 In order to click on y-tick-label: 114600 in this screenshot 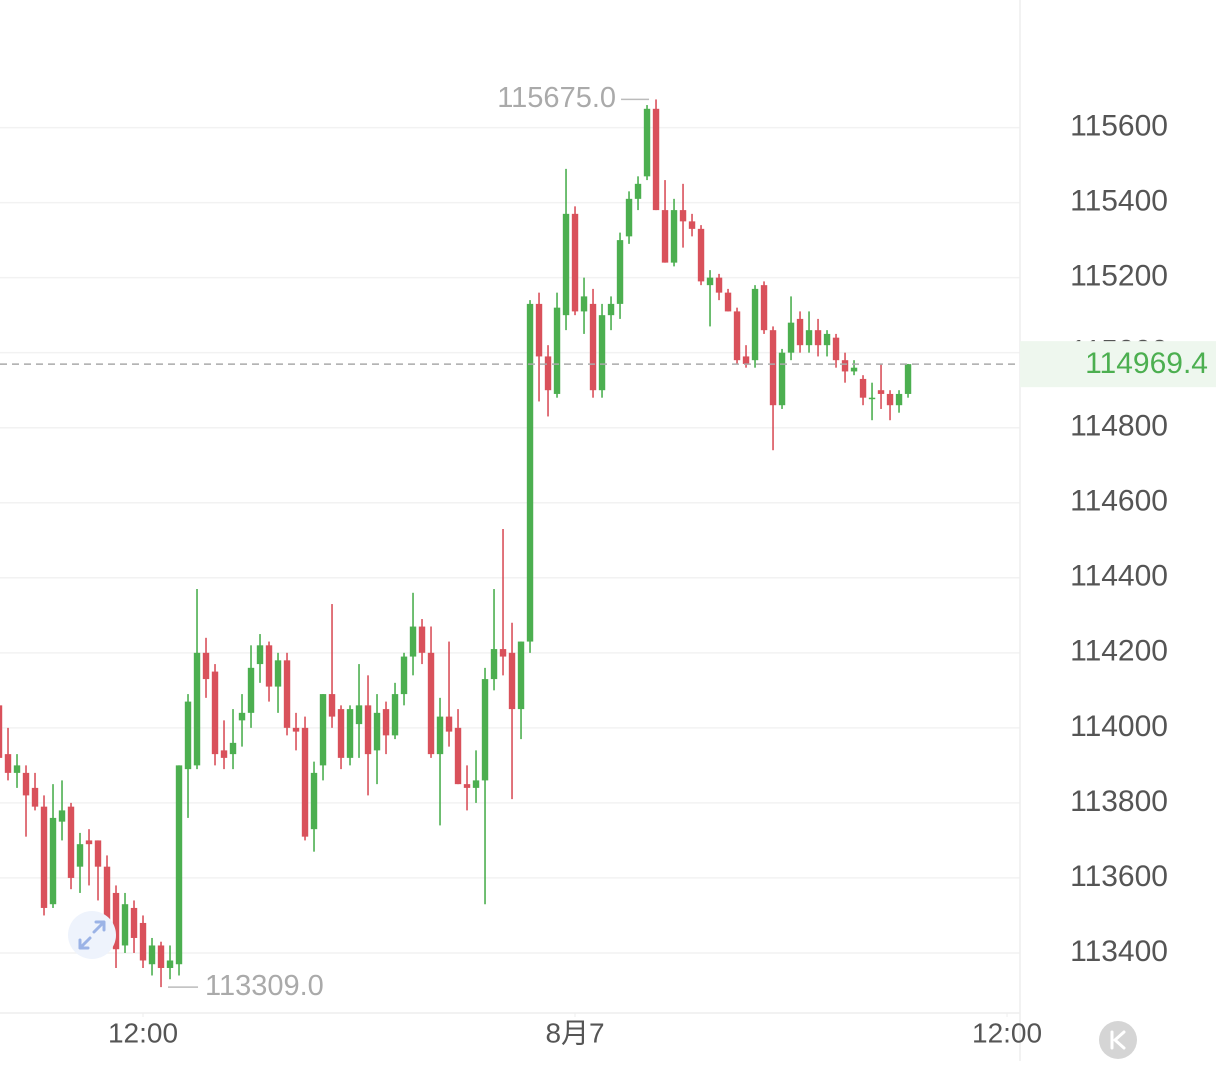, I will do `click(1119, 501)`.